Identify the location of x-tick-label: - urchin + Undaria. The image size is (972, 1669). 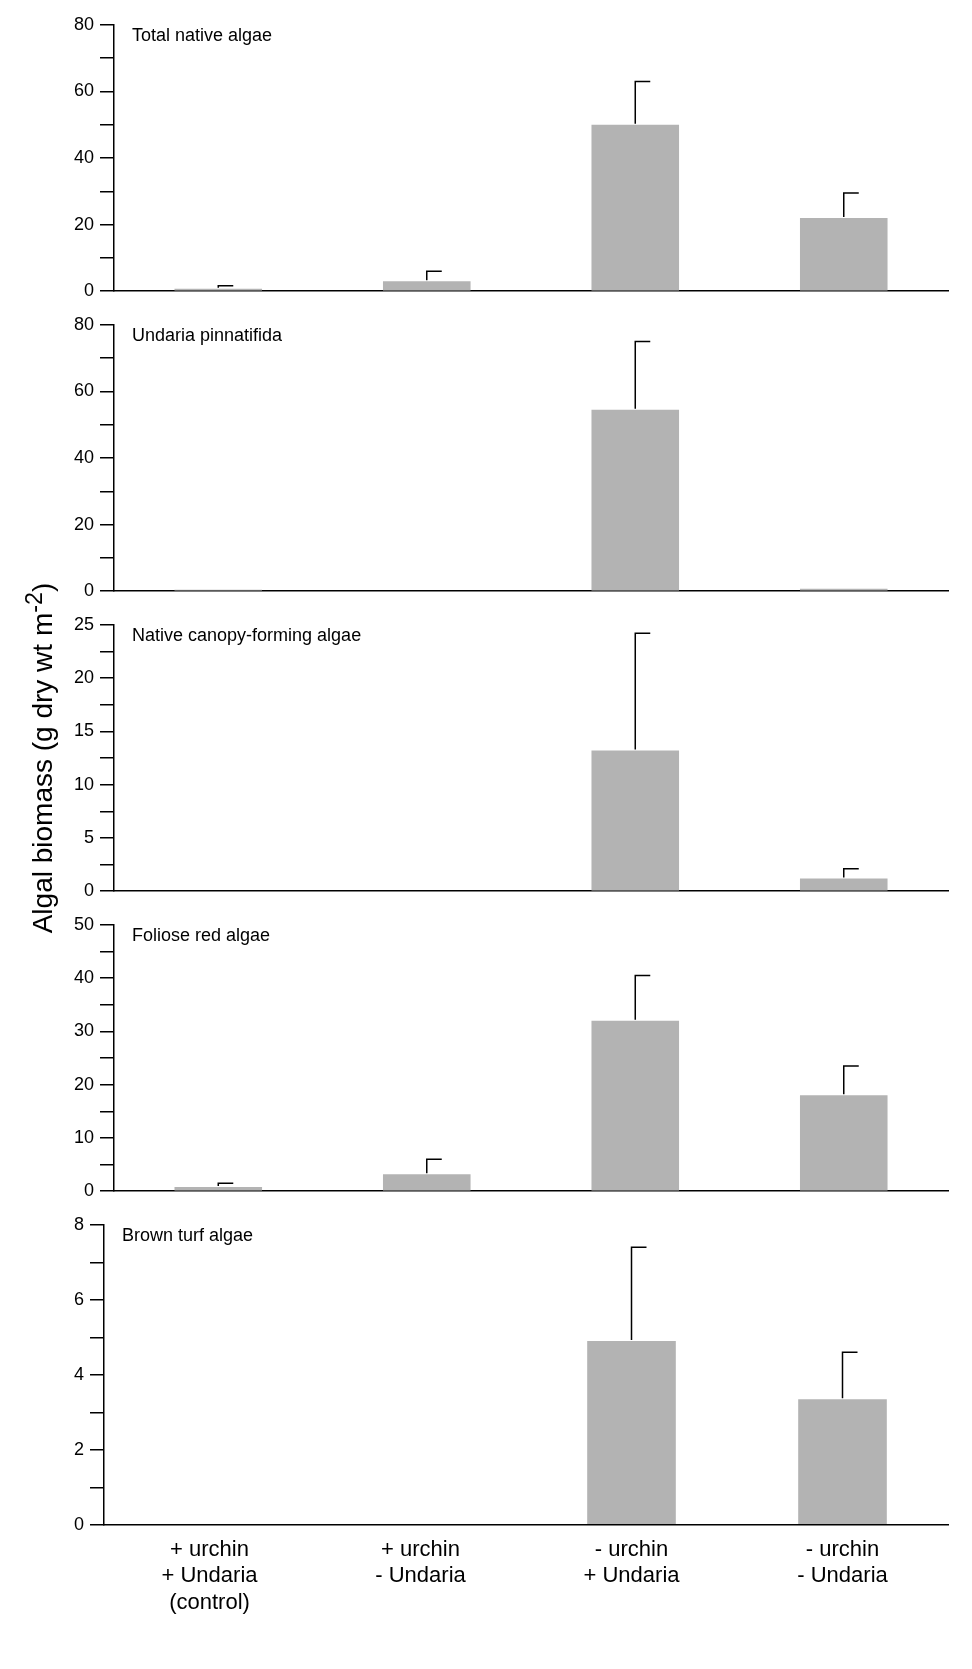
(632, 1562).